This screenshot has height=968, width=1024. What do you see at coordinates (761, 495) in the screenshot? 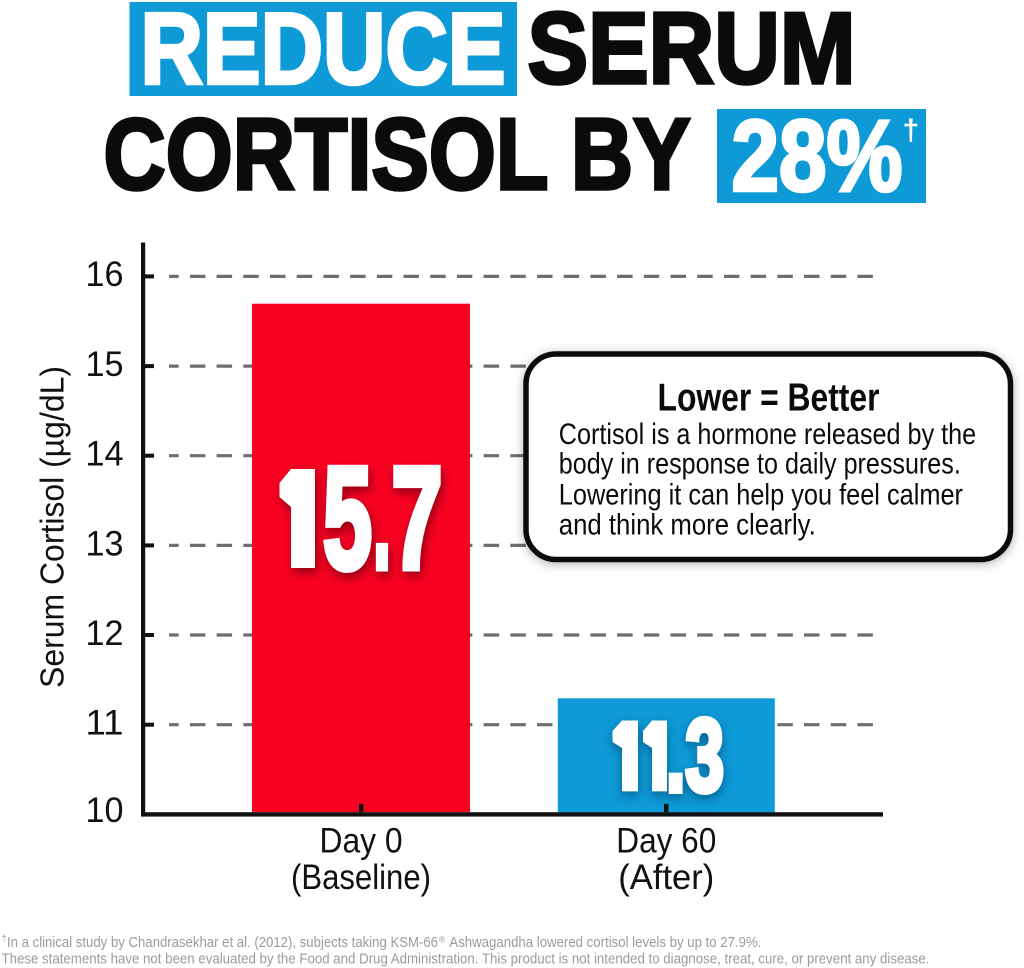
I see `svg-text:Lowering it can help you feel: Lowering it can help you feel calmer` at bounding box center [761, 495].